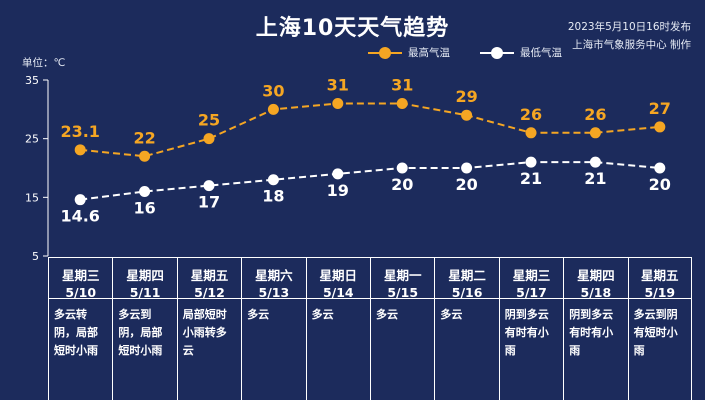 This screenshot has height=400, width=705. What do you see at coordinates (337, 328) in the screenshot?
I see `day-column: 星期日 5/14 多云` at bounding box center [337, 328].